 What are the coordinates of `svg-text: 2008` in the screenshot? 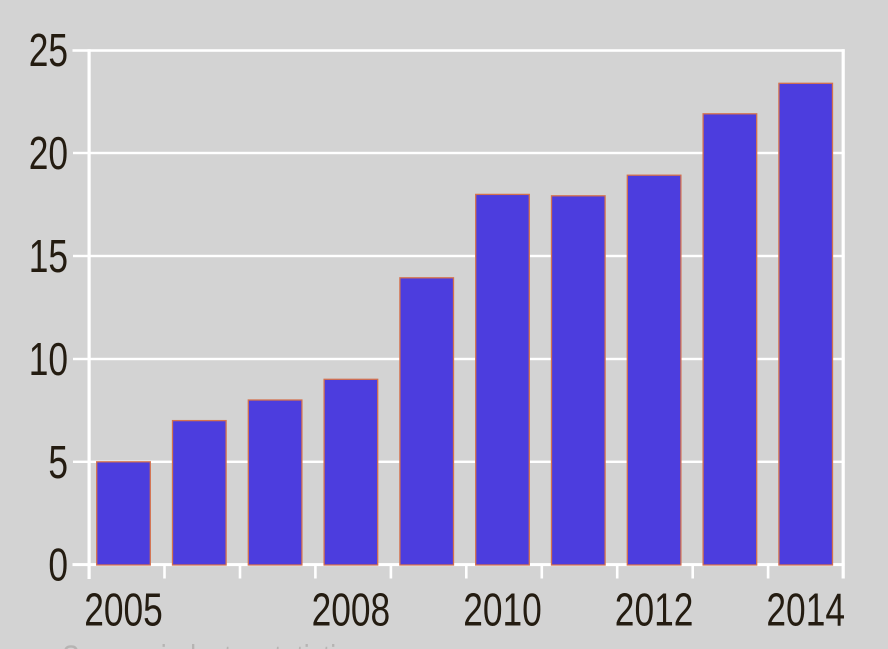 It's located at (351, 610).